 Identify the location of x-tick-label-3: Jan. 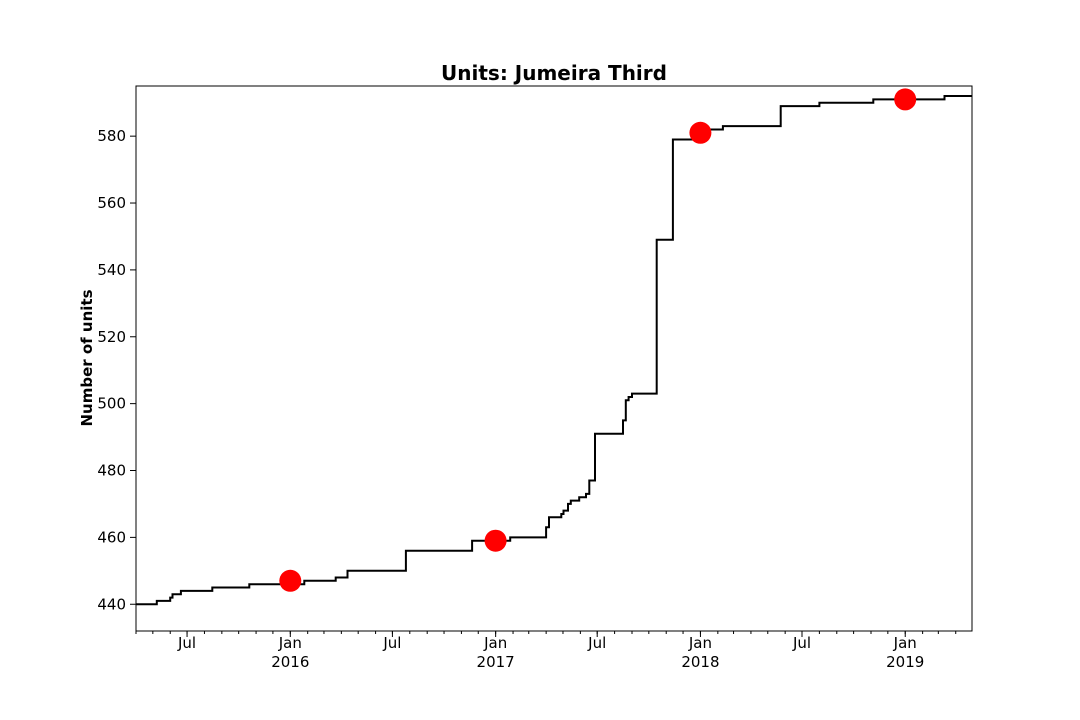
(495, 643).